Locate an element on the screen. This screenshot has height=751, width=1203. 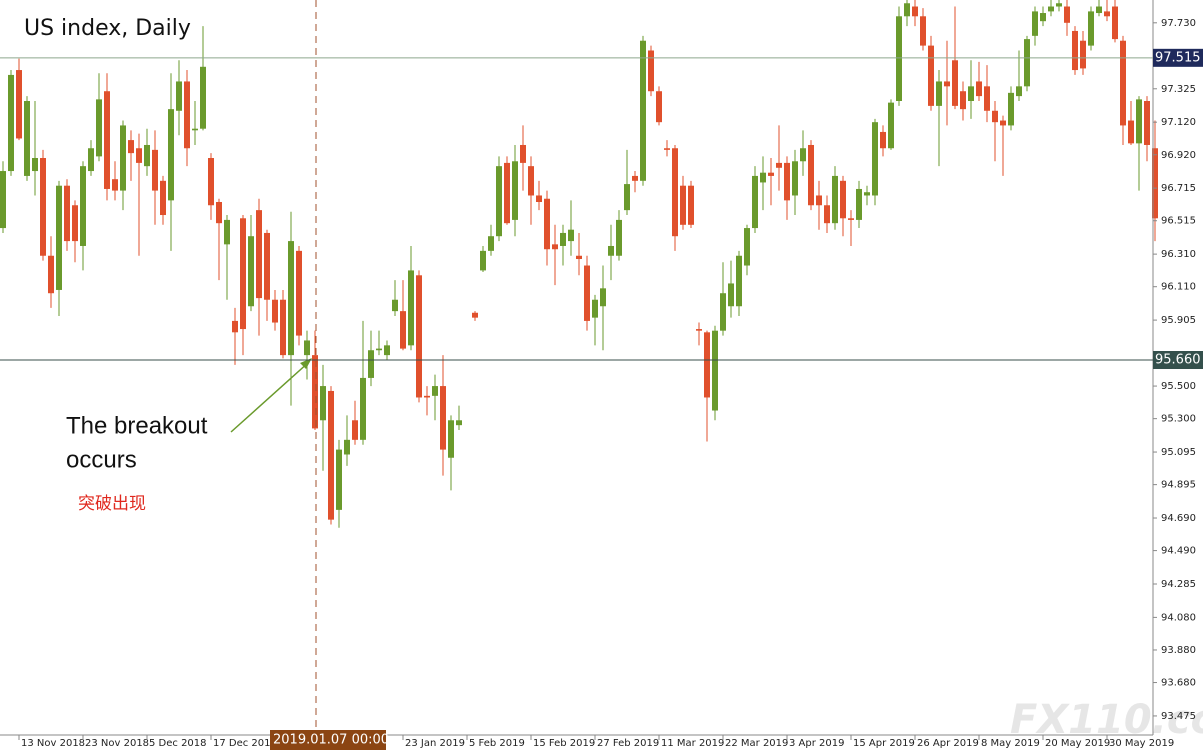
arrow-head is located at coordinates (306, 363).